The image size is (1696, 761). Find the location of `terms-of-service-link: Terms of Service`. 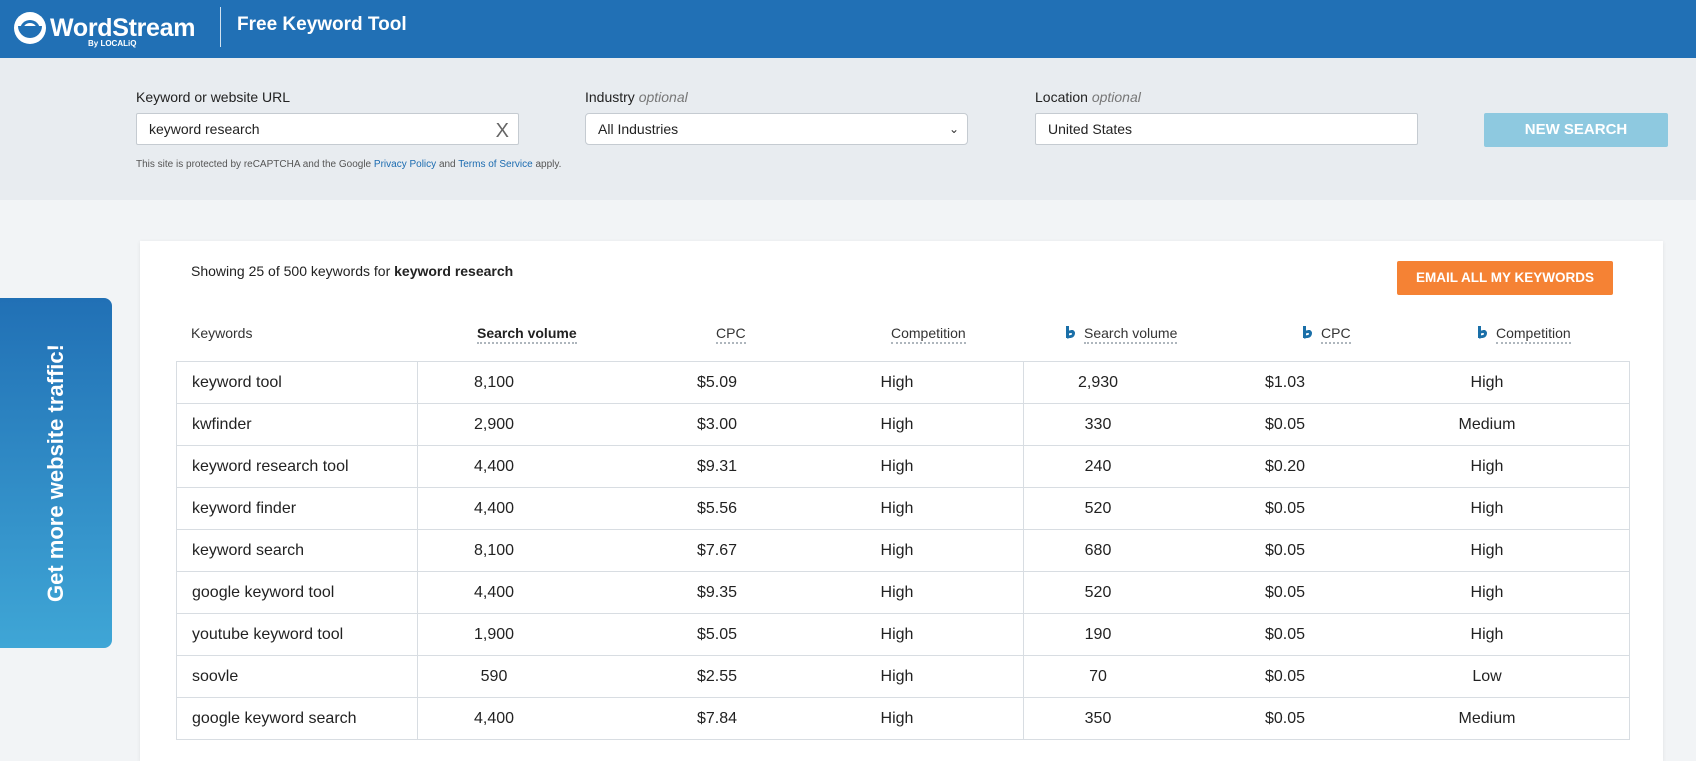

terms-of-service-link: Terms of Service is located at coordinates (495, 164).